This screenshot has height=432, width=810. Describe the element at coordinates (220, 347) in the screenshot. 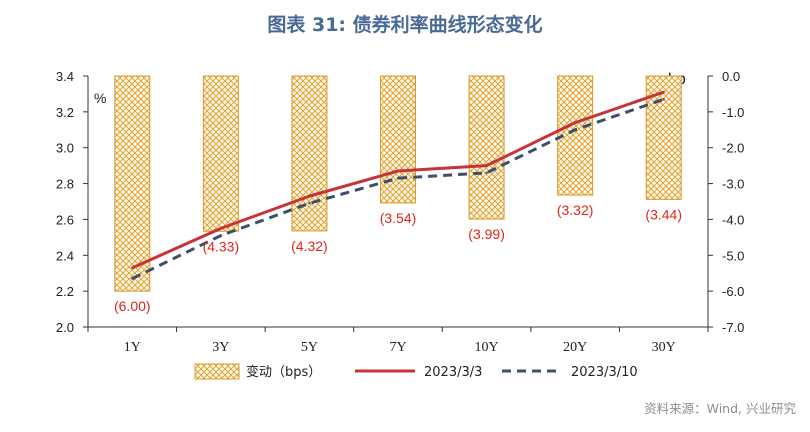

I see `x-tick-label: 3Y` at that location.